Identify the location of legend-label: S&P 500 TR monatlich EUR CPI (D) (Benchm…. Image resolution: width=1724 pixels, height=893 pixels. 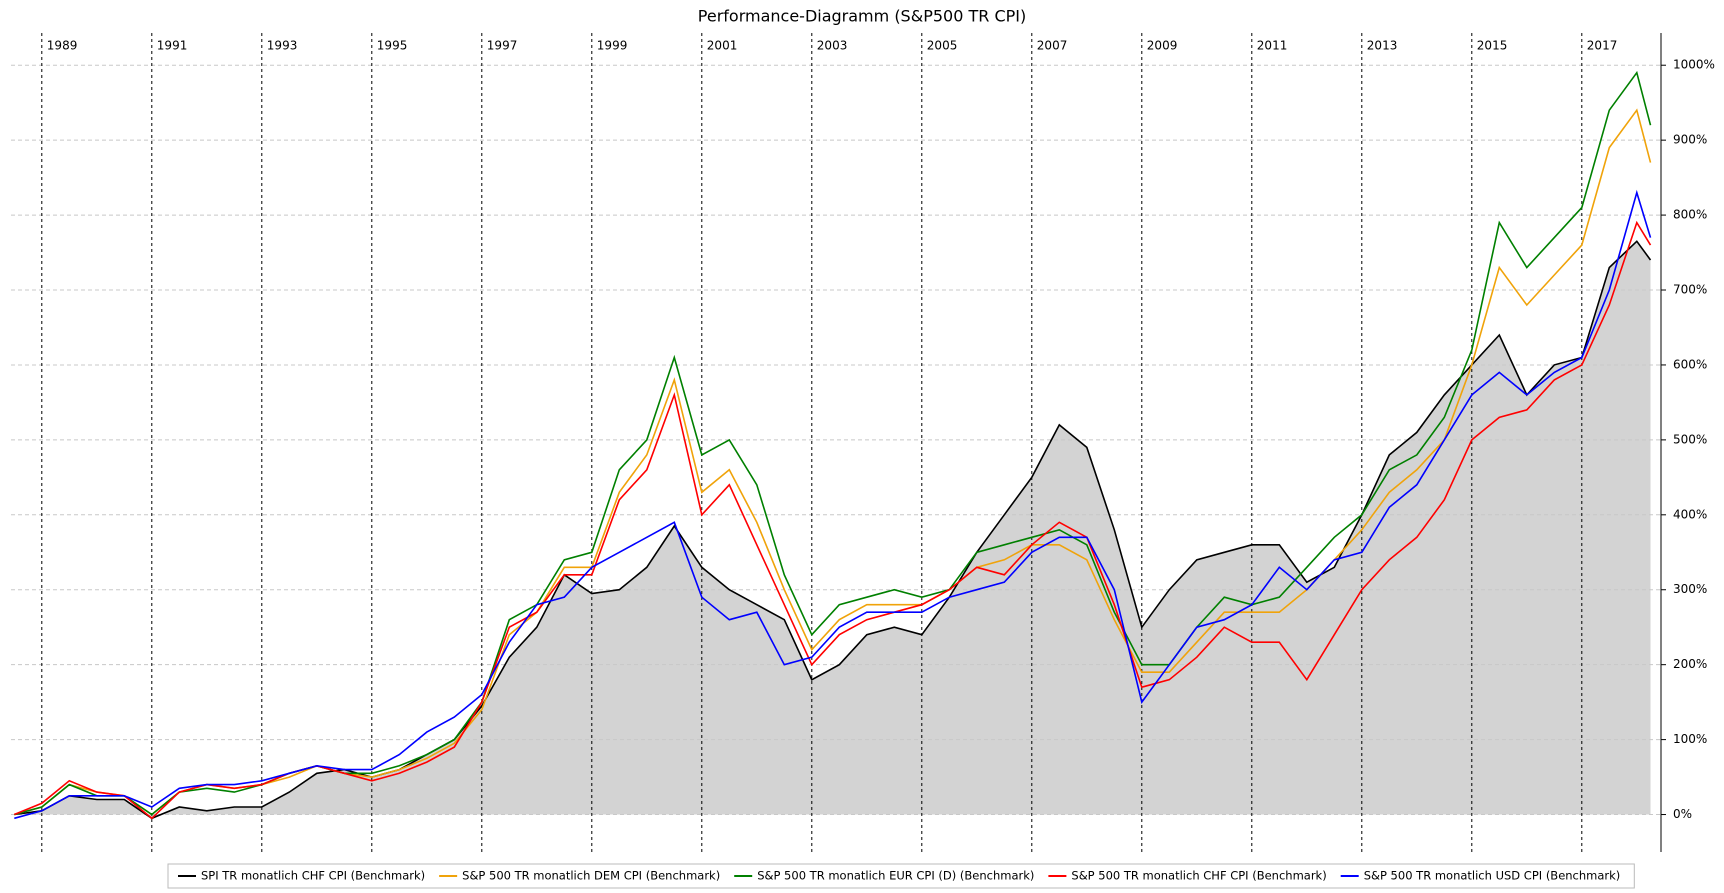
(895, 876).